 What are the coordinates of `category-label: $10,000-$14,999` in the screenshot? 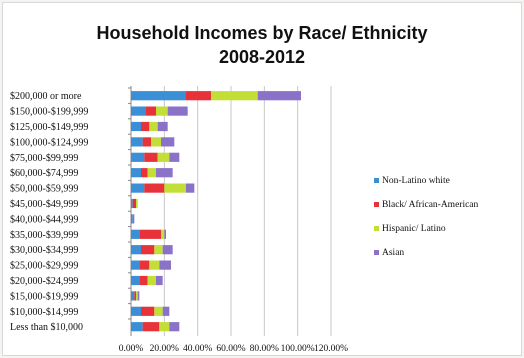 It's located at (44, 312).